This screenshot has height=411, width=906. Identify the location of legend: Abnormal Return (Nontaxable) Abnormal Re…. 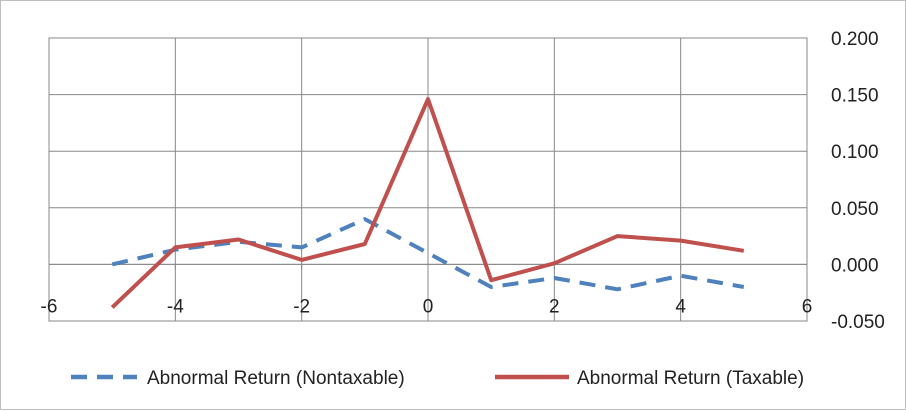
(437, 378).